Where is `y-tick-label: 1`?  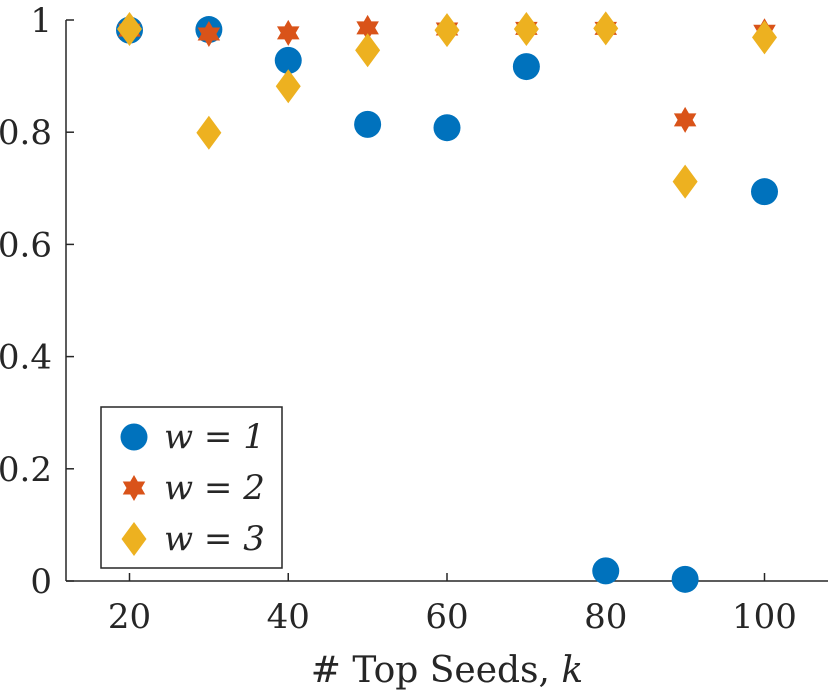
y-tick-label: 1 is located at coordinates (41, 21).